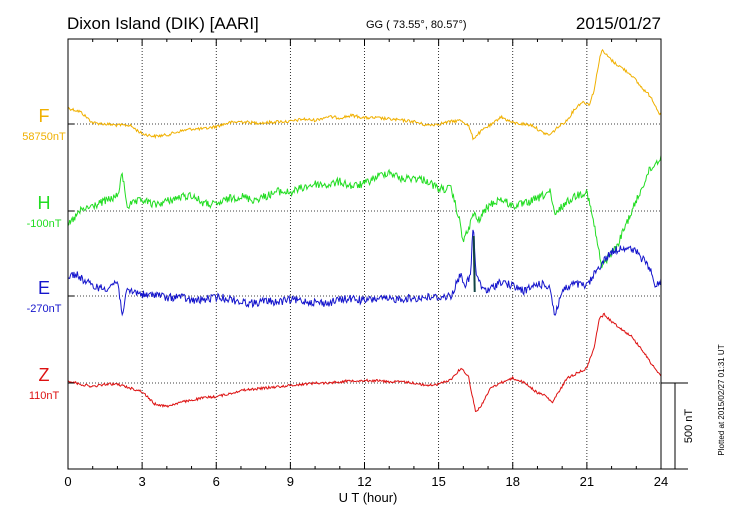  What do you see at coordinates (474, 264) in the screenshot?
I see `spike-overlay` at bounding box center [474, 264].